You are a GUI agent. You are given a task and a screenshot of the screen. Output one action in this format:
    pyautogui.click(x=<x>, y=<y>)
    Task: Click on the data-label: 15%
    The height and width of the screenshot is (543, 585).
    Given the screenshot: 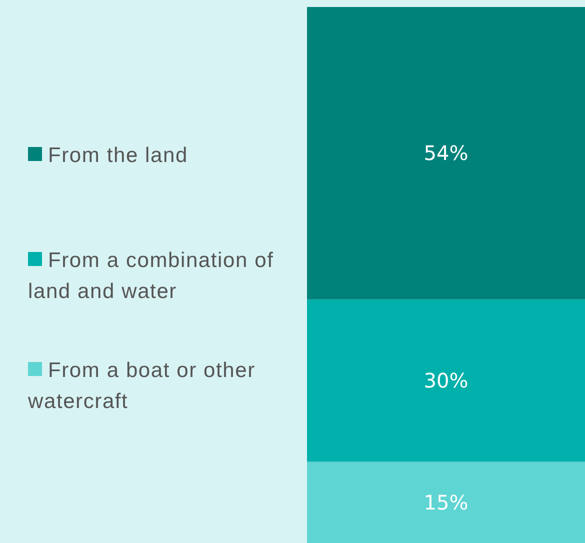 What is the action you would take?
    pyautogui.click(x=446, y=502)
    